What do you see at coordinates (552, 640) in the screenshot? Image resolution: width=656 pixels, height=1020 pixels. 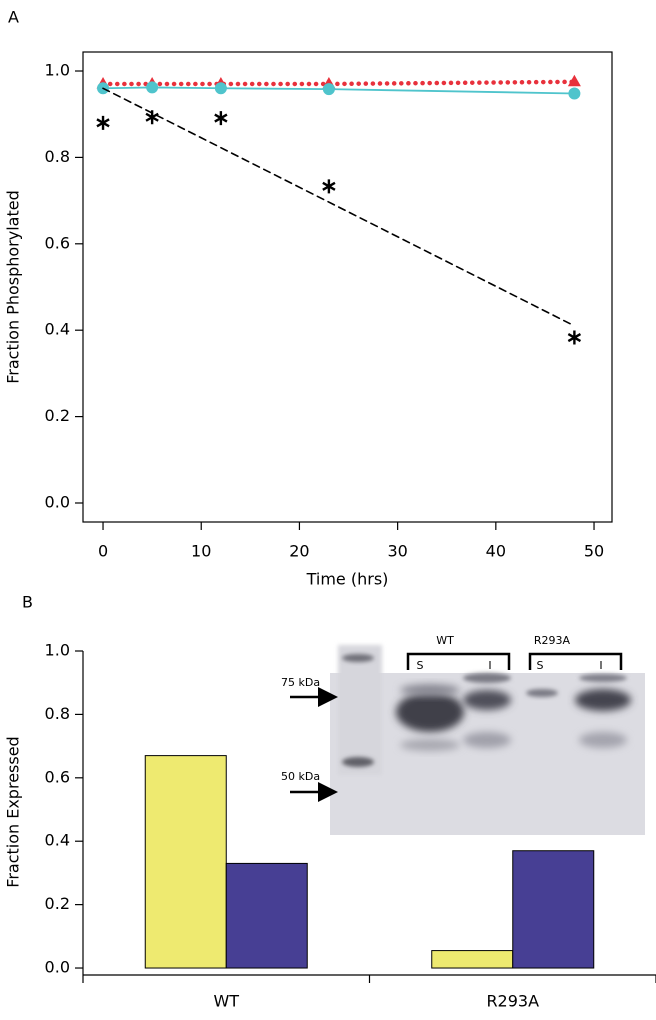 I see `lane-label: R293A` at bounding box center [552, 640].